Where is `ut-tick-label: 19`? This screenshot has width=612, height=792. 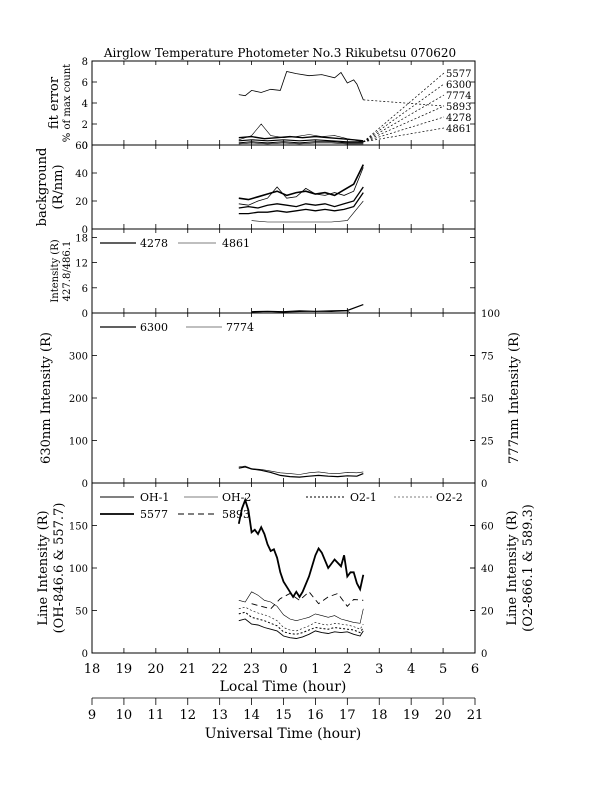 ut-tick-label: 19 is located at coordinates (411, 715).